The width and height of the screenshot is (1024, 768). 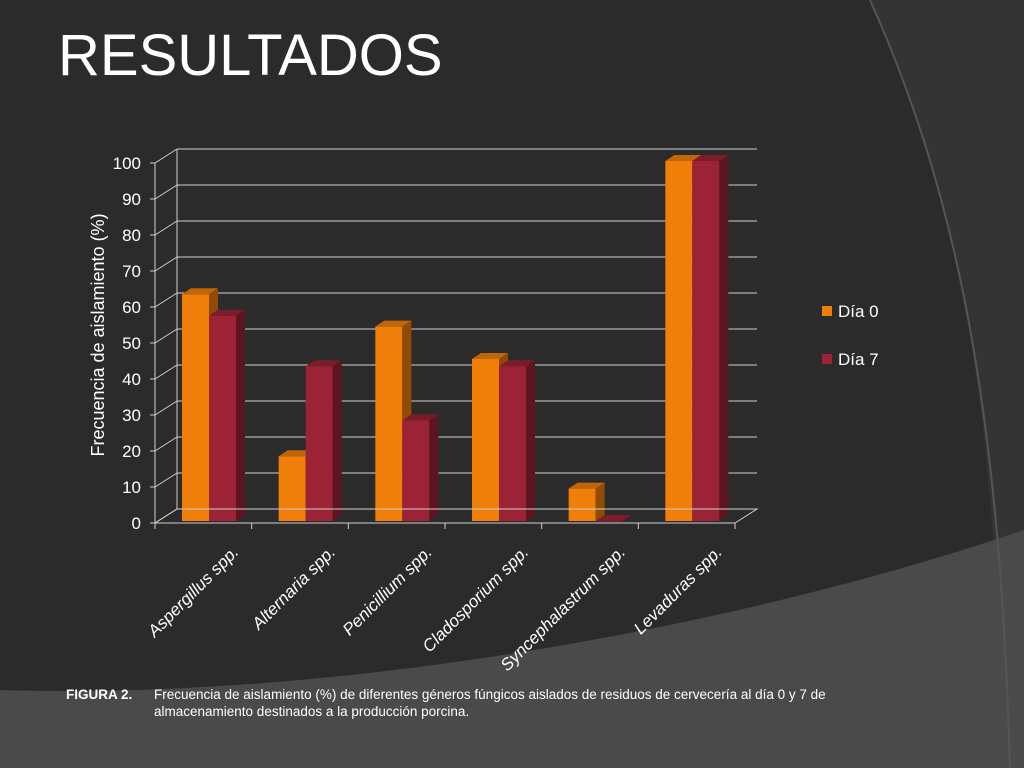 What do you see at coordinates (858, 359) in the screenshot?
I see `legend-label: Día 7` at bounding box center [858, 359].